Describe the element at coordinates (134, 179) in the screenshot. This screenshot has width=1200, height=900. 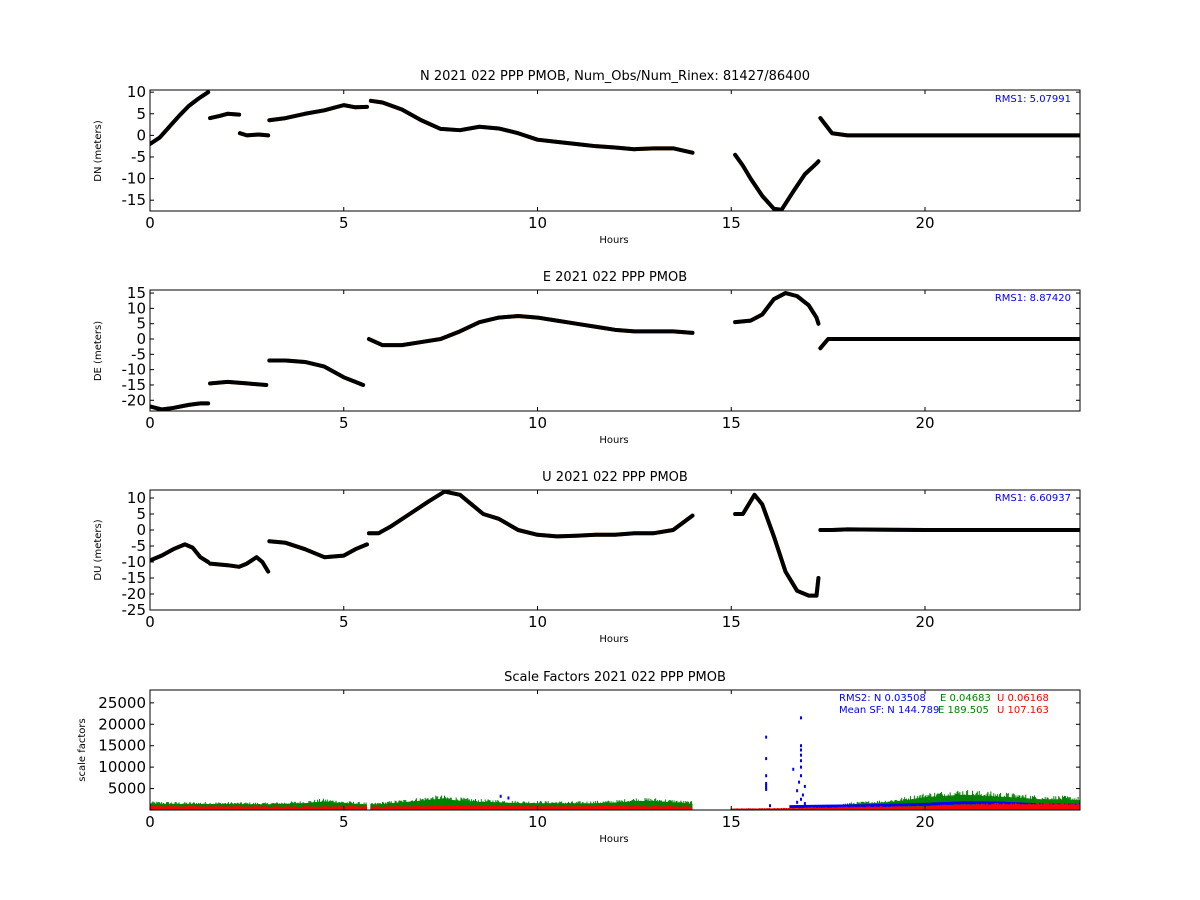
I see `y-tick-label-north-1: -10` at that location.